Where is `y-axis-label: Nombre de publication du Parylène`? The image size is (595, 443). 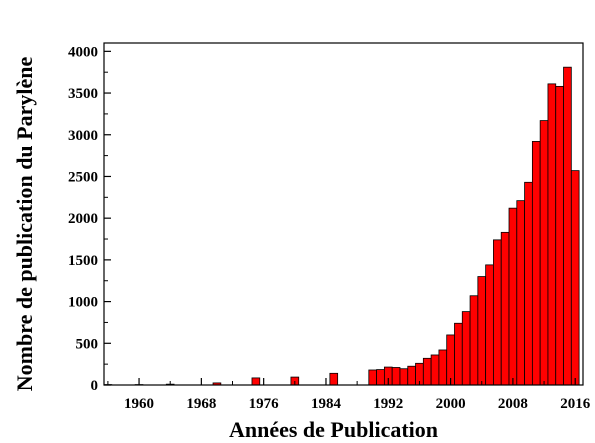 y-axis-label: Nombre de publication du Parylène is located at coordinates (24, 224).